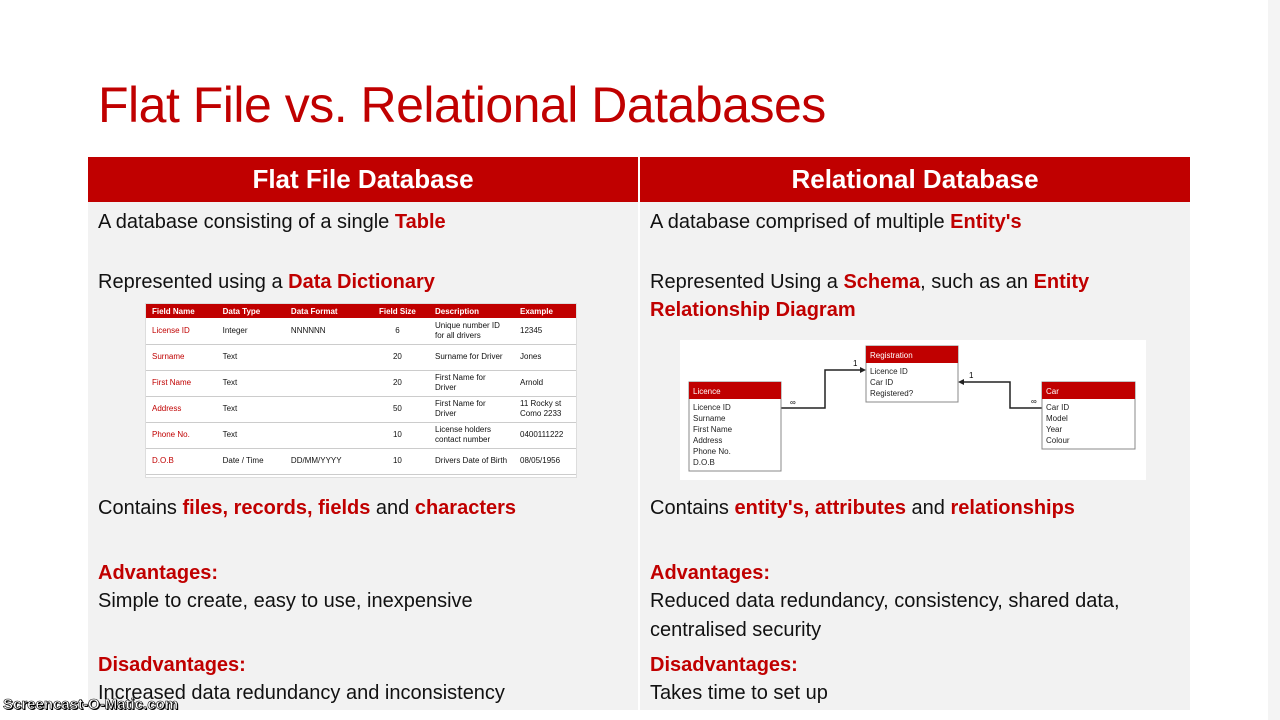  Describe the element at coordinates (397, 409) in the screenshot. I see `table-cell: 50` at that location.